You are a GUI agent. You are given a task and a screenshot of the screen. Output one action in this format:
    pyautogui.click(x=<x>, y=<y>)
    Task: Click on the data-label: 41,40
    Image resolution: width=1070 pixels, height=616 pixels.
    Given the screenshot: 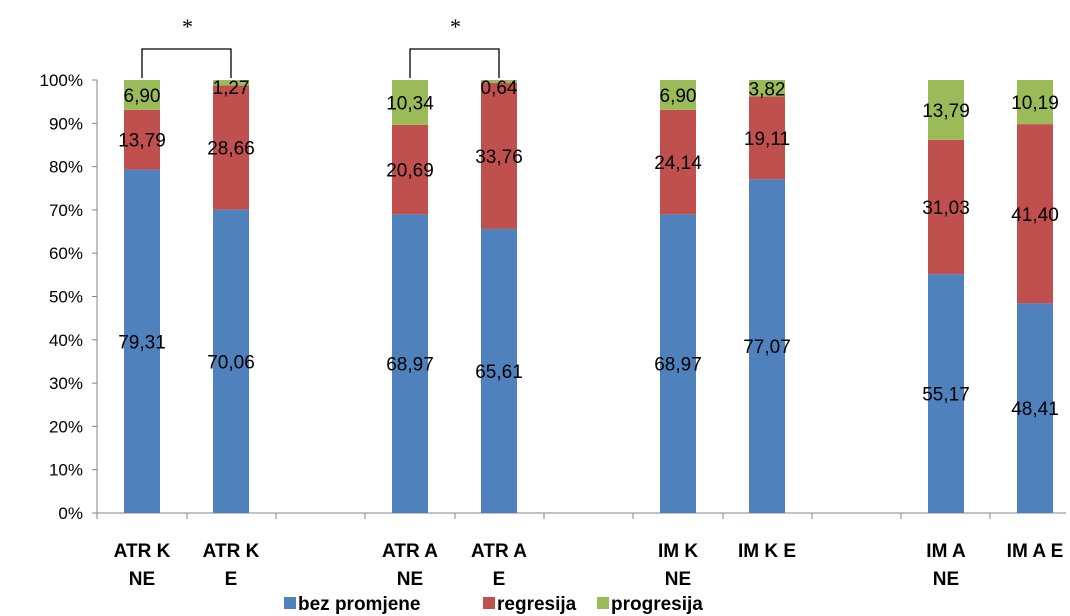 What is the action you would take?
    pyautogui.click(x=1035, y=215)
    